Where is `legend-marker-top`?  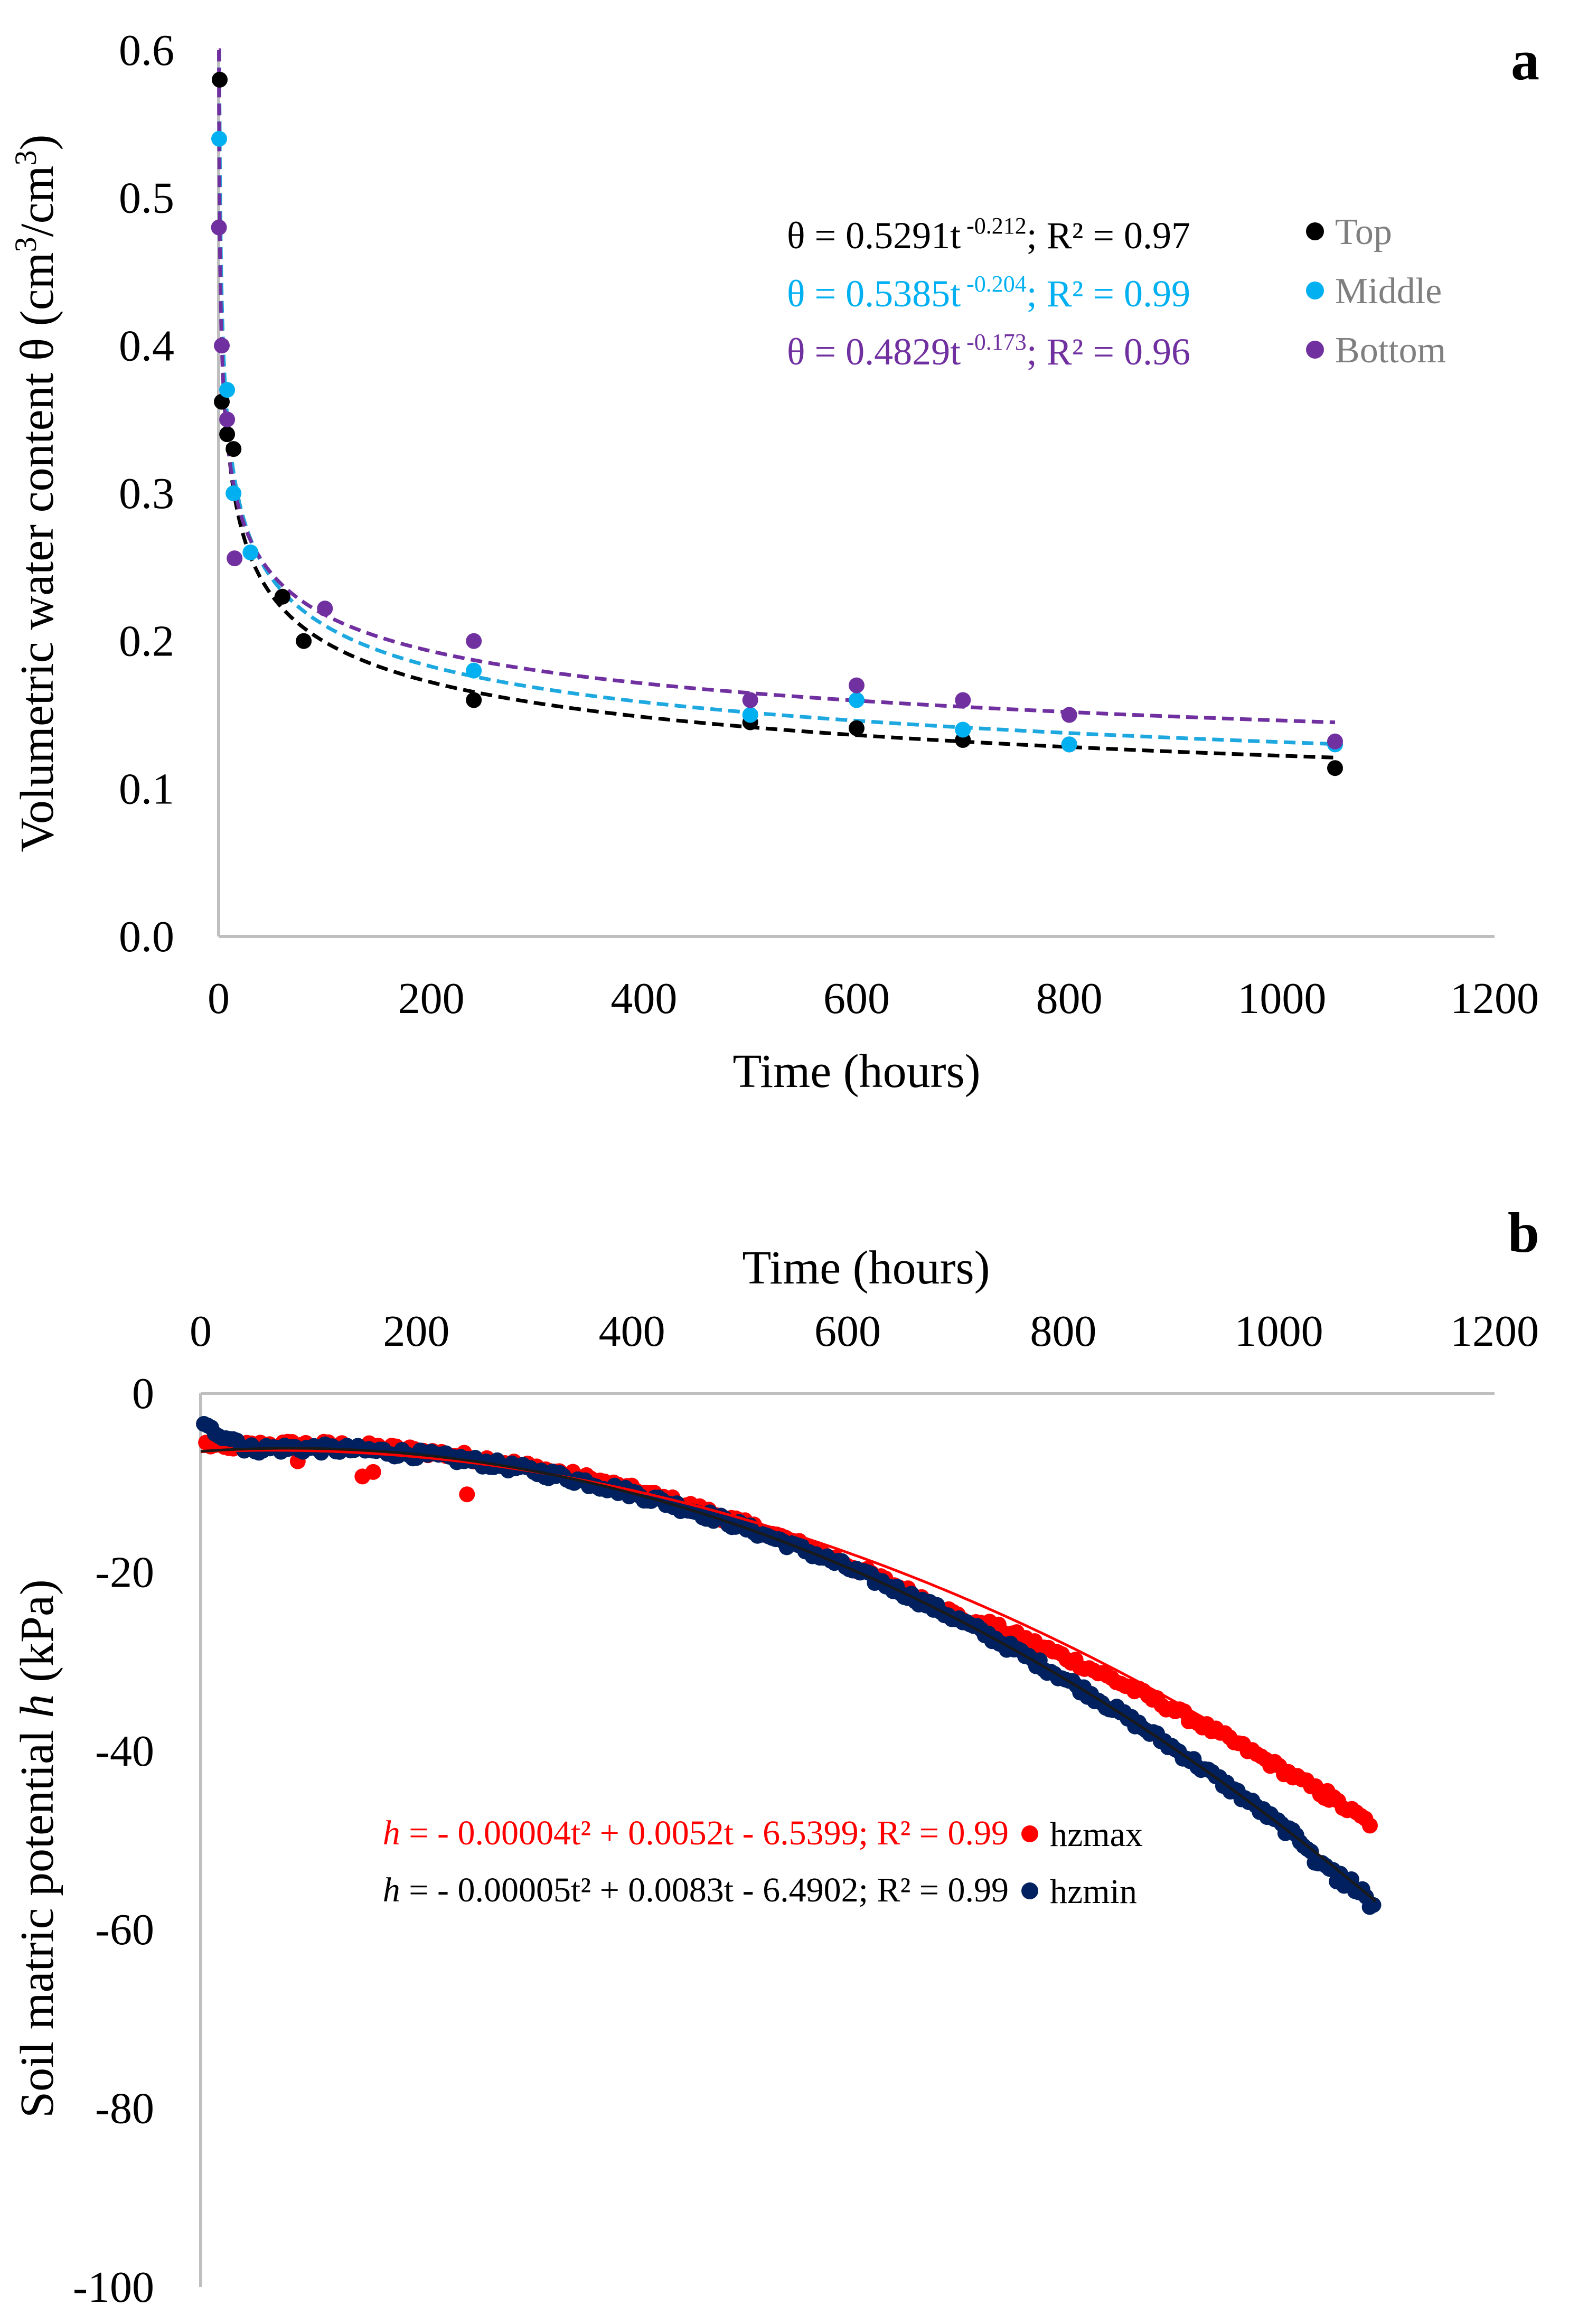
legend-marker-top is located at coordinates (1315, 231).